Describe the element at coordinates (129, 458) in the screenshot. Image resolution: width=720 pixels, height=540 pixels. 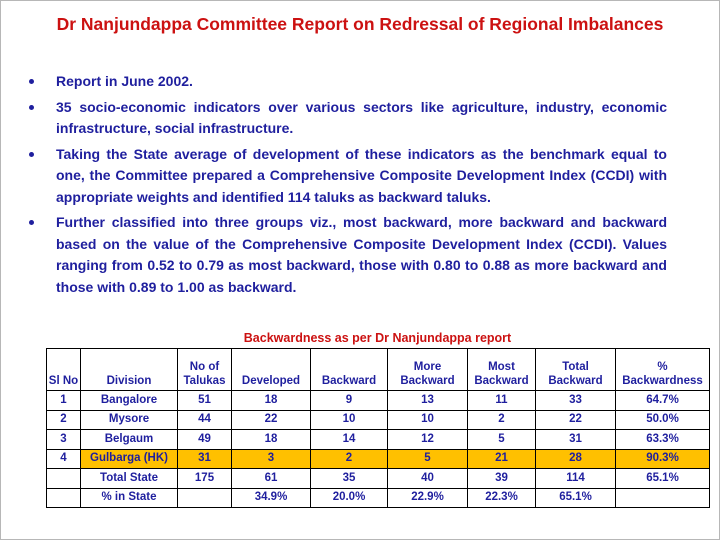
I see `table-cell: Gulbarga (HK)` at that location.